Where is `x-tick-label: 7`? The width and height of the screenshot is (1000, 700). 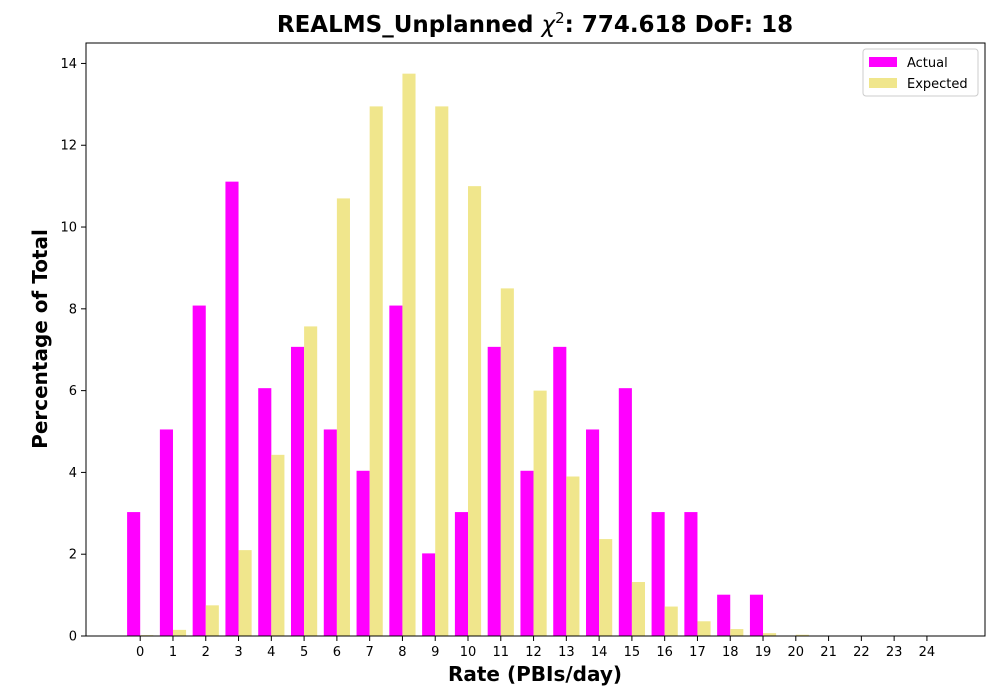
x-tick-label: 7 is located at coordinates (370, 652).